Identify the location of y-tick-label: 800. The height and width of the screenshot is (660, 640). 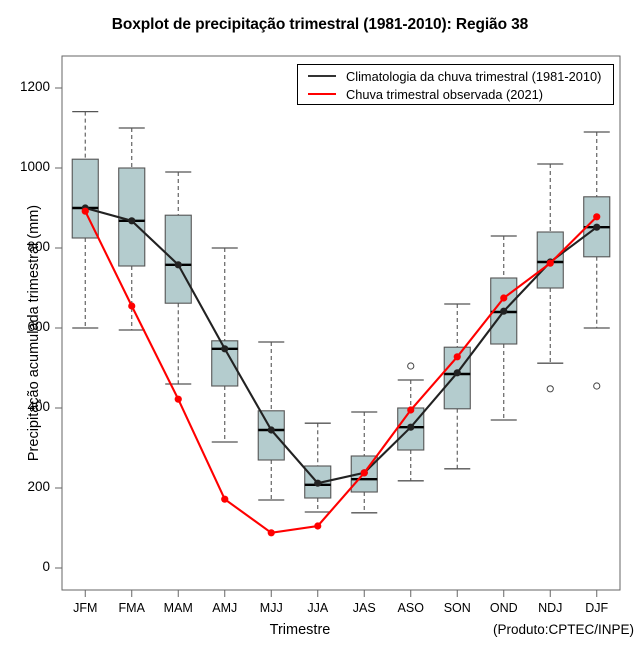
(38, 246).